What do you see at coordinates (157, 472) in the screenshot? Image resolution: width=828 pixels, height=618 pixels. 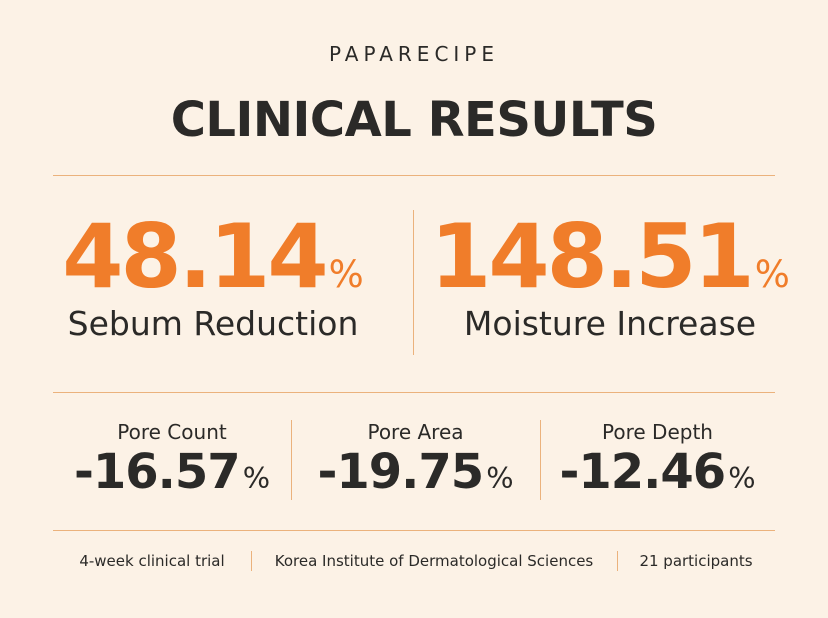 I see `stat-value: -16.57` at bounding box center [157, 472].